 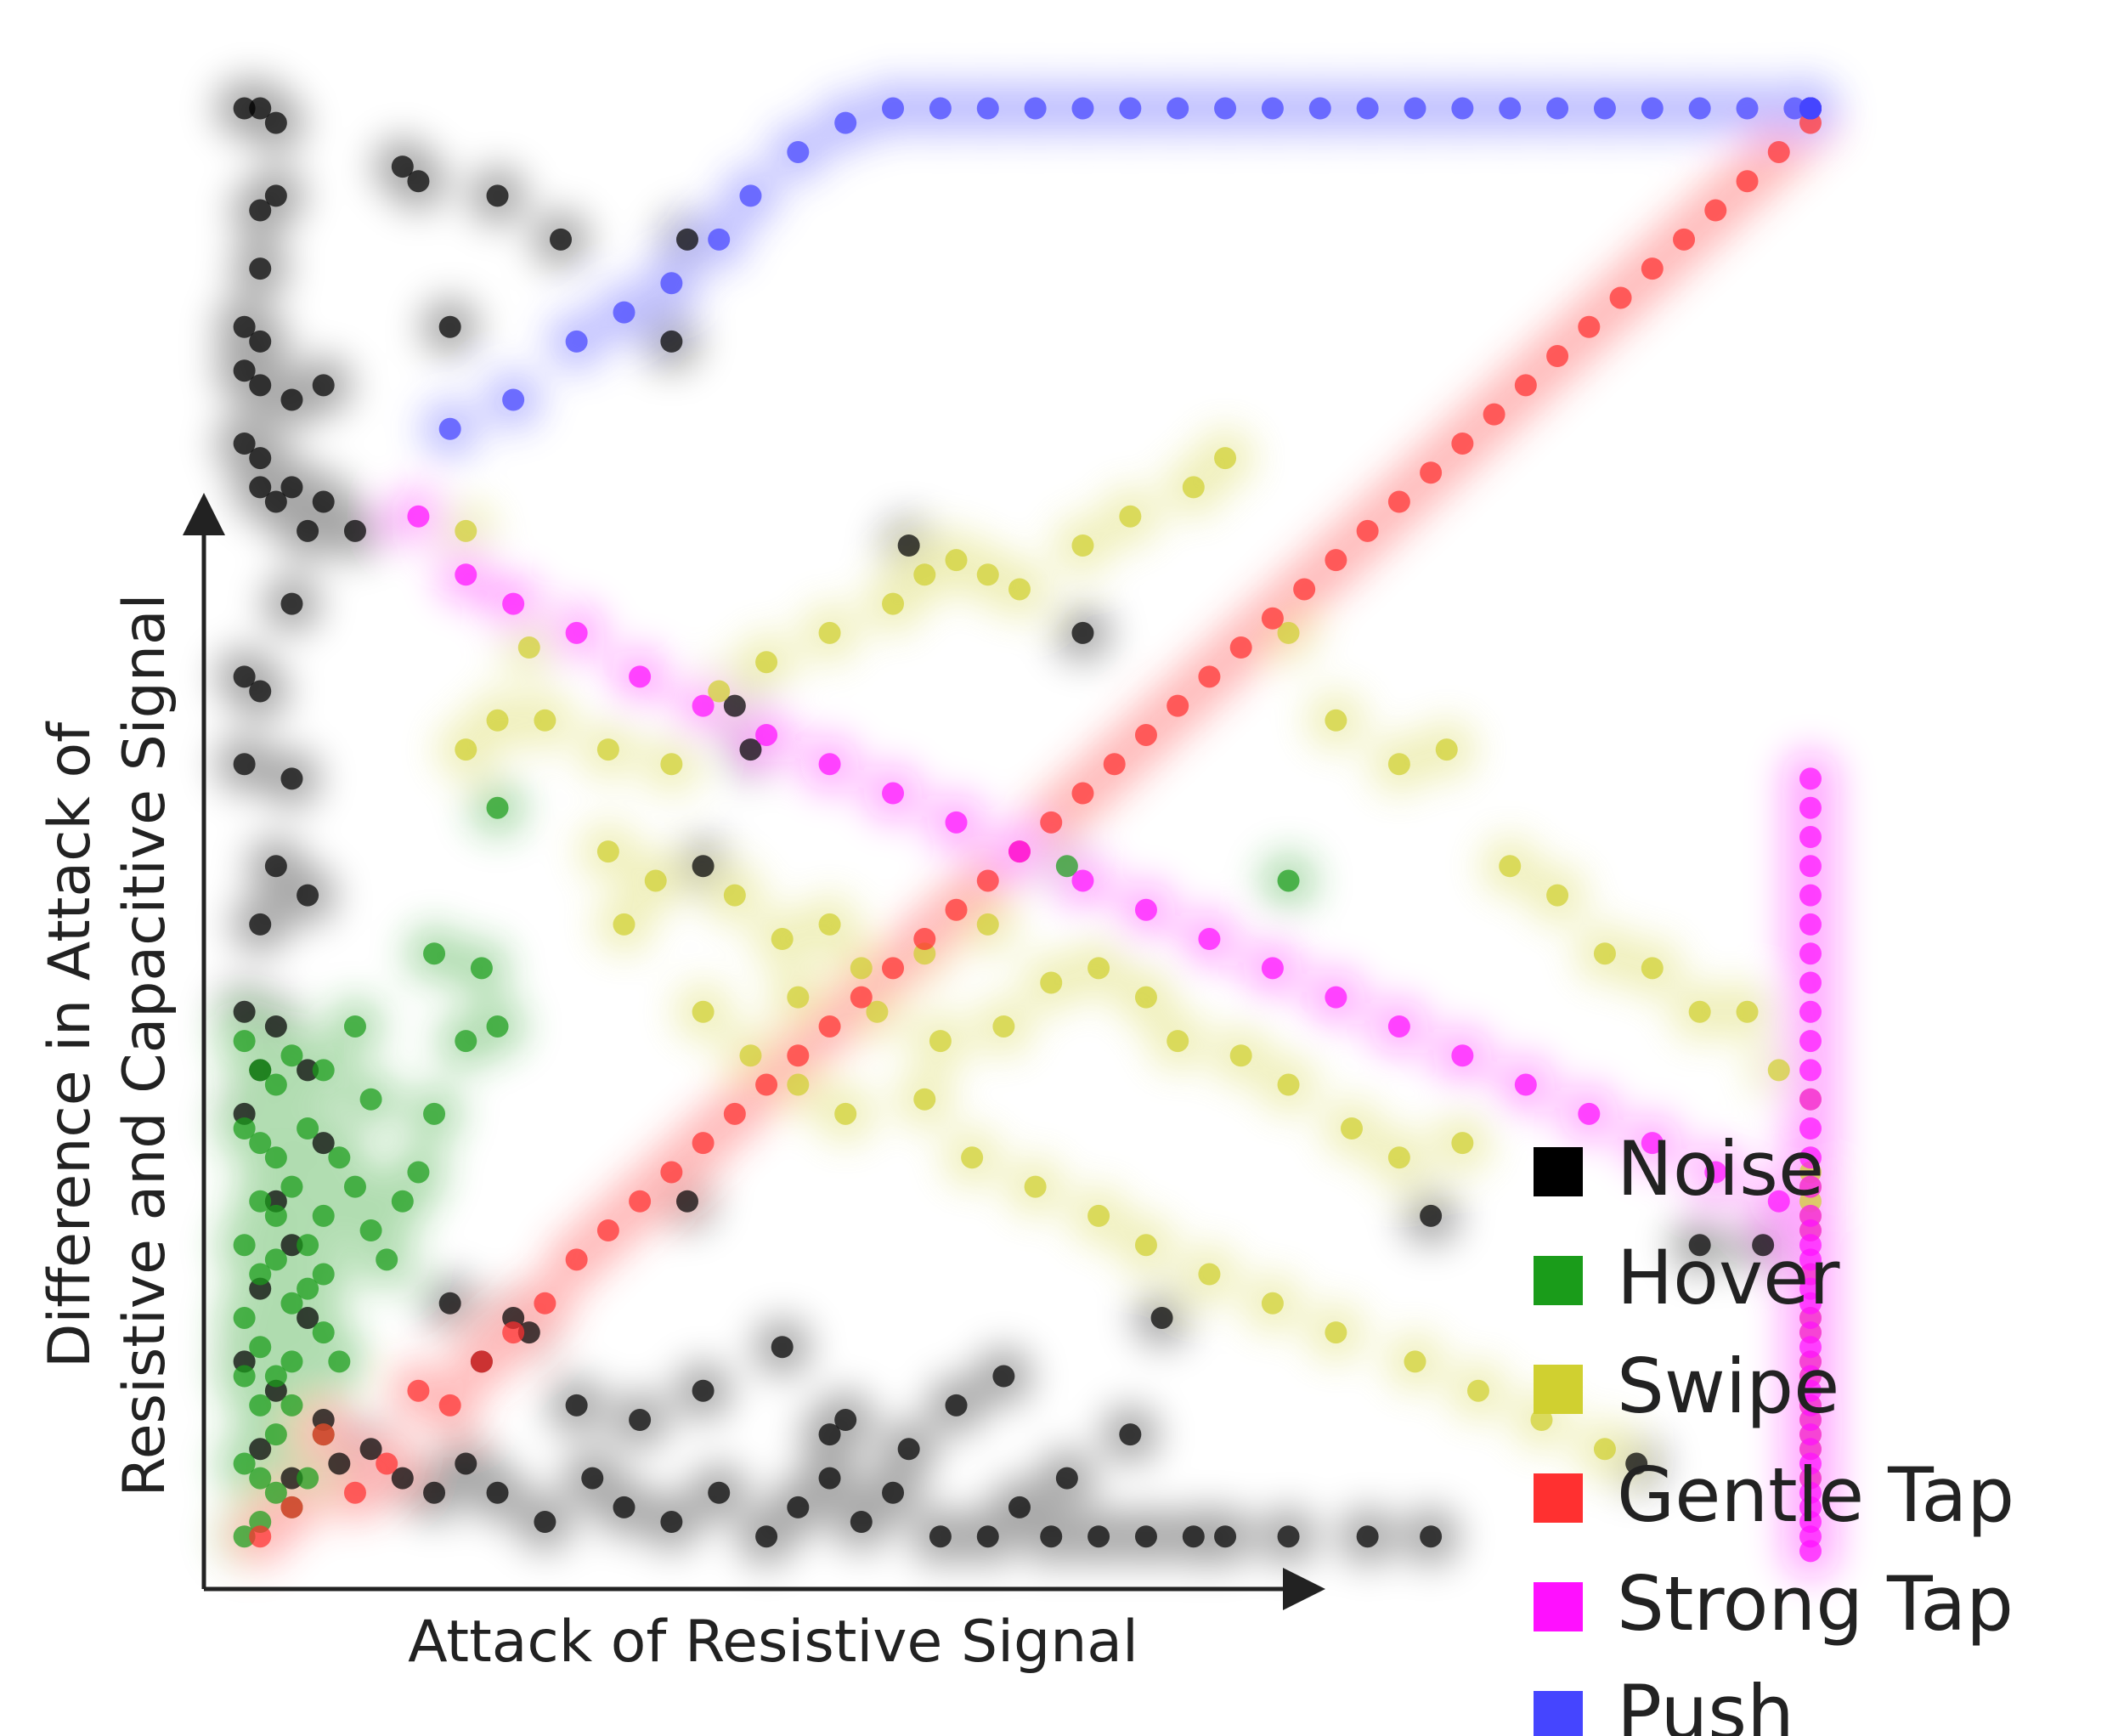 What do you see at coordinates (1729, 1278) in the screenshot?
I see `legend-label-hover: Hover` at bounding box center [1729, 1278].